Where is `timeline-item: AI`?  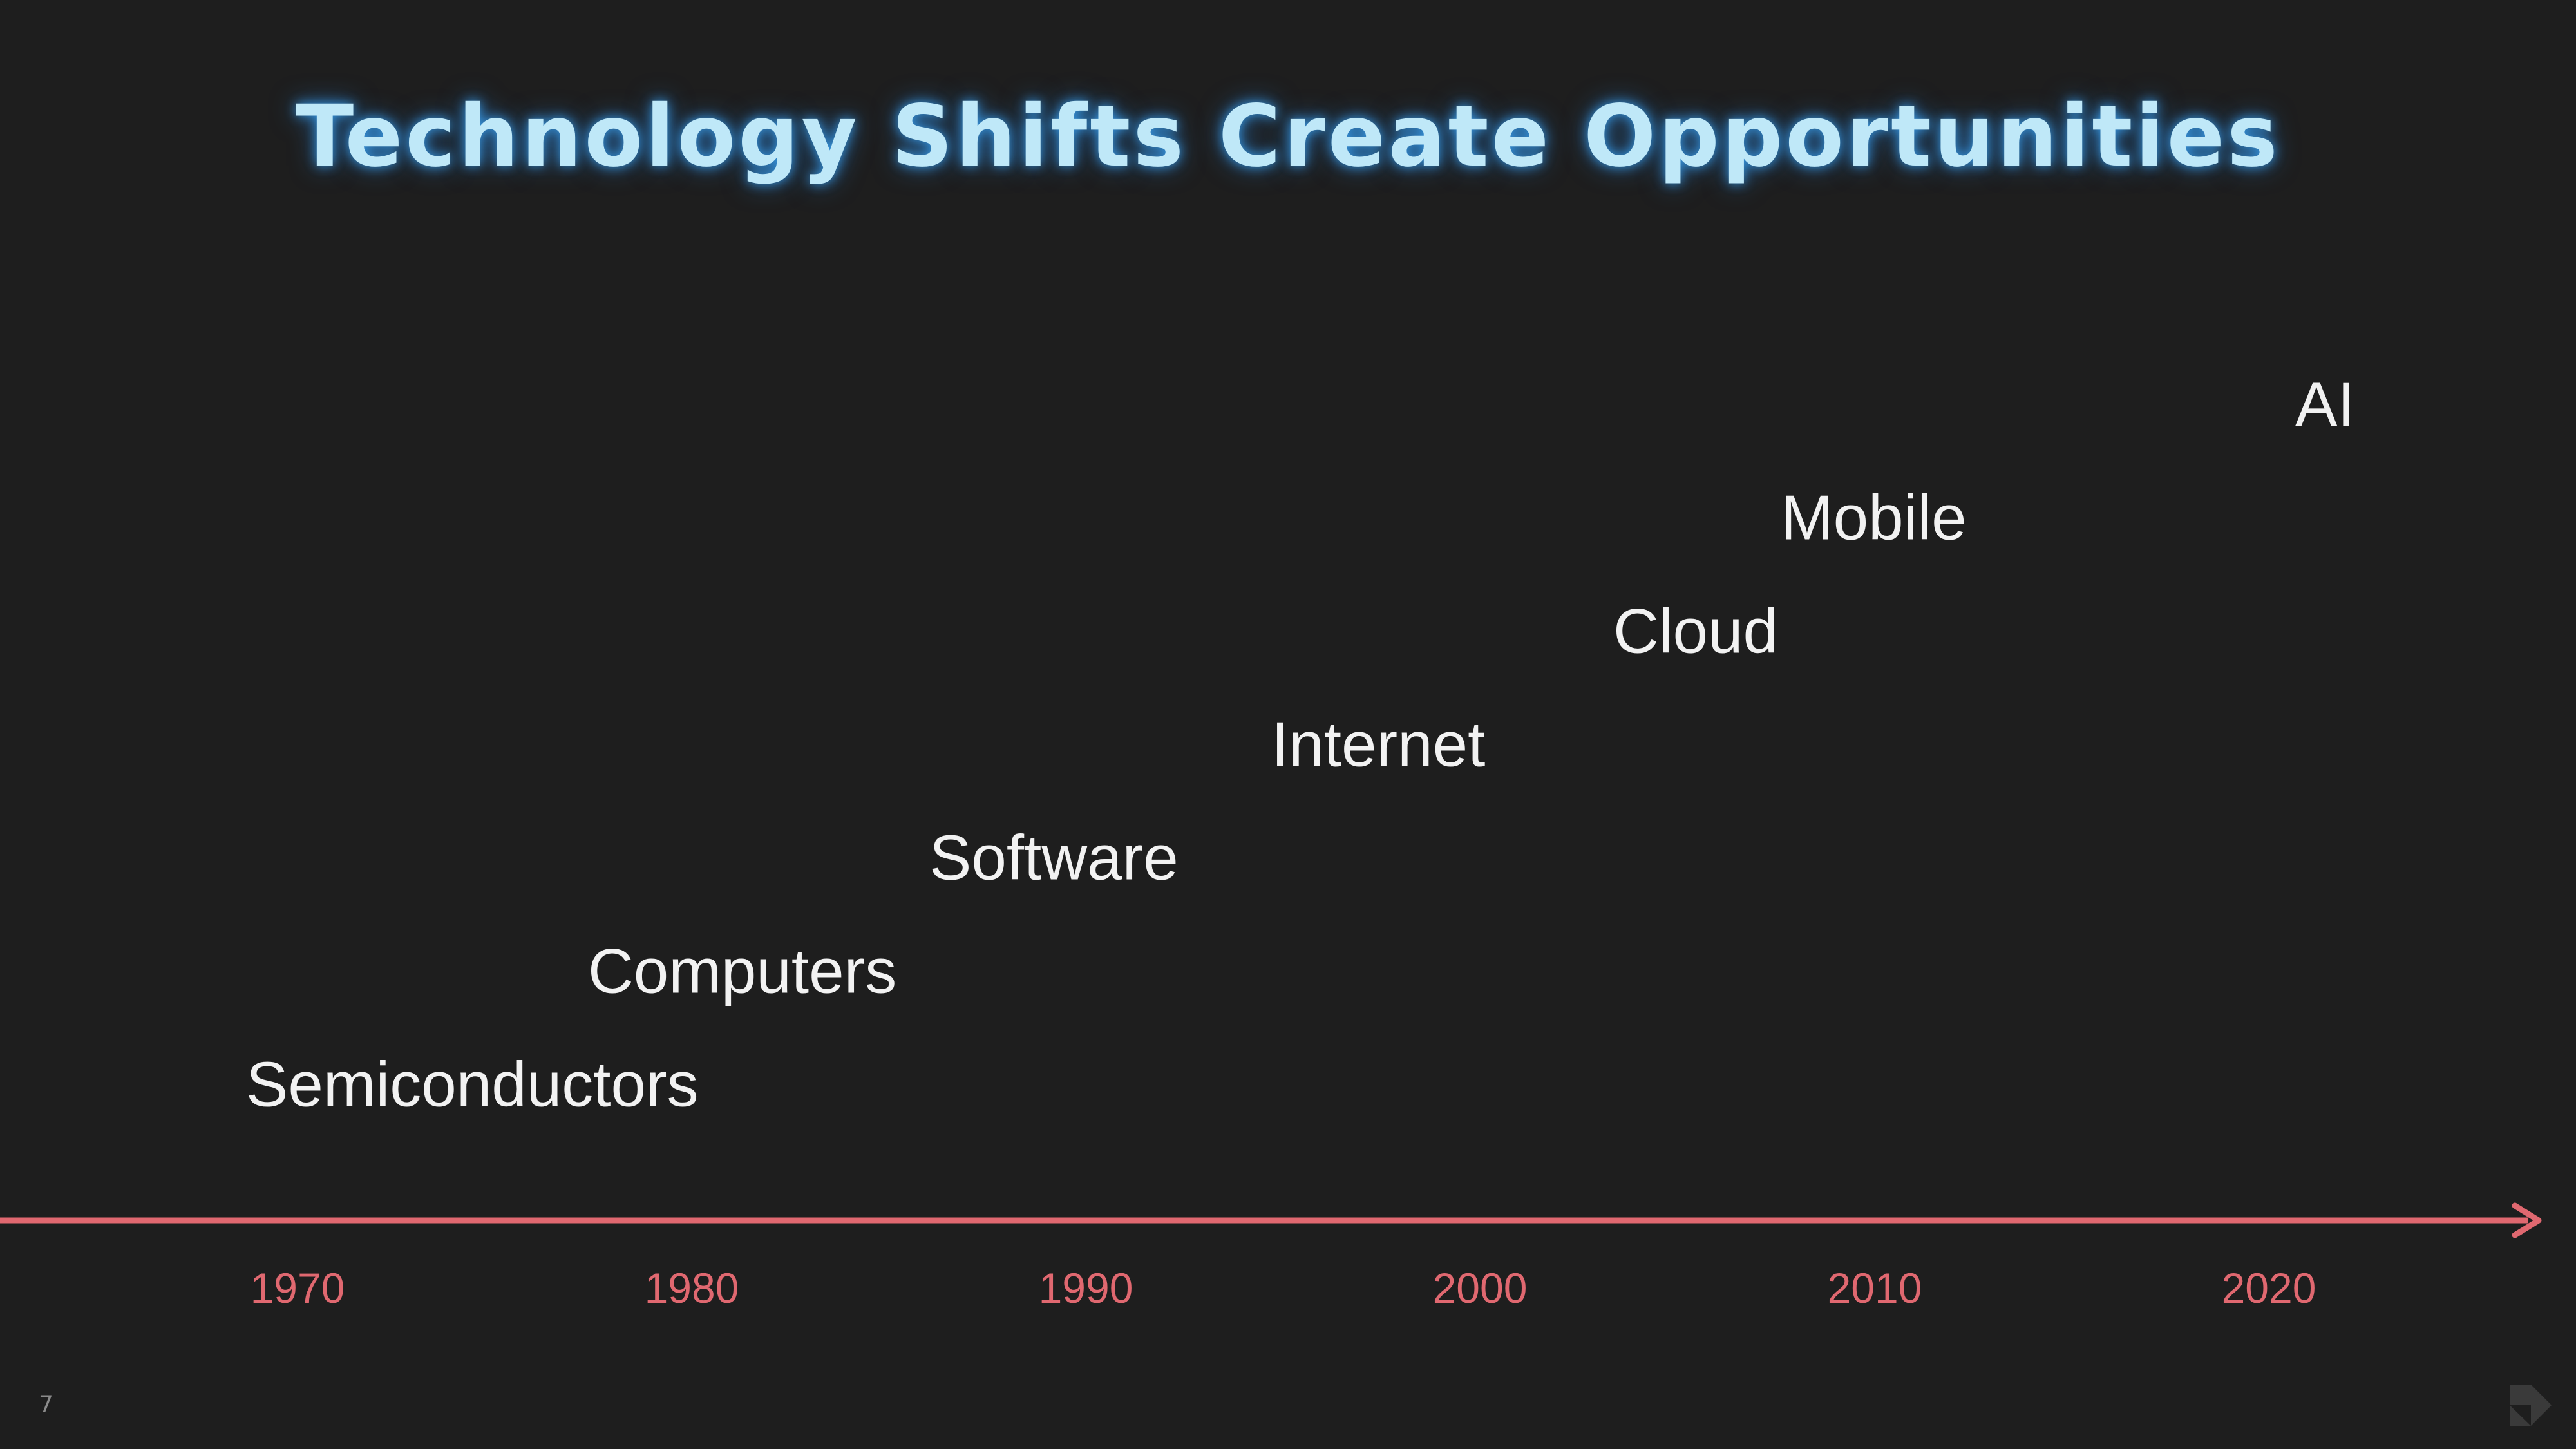 timeline-item: AI is located at coordinates (2325, 404).